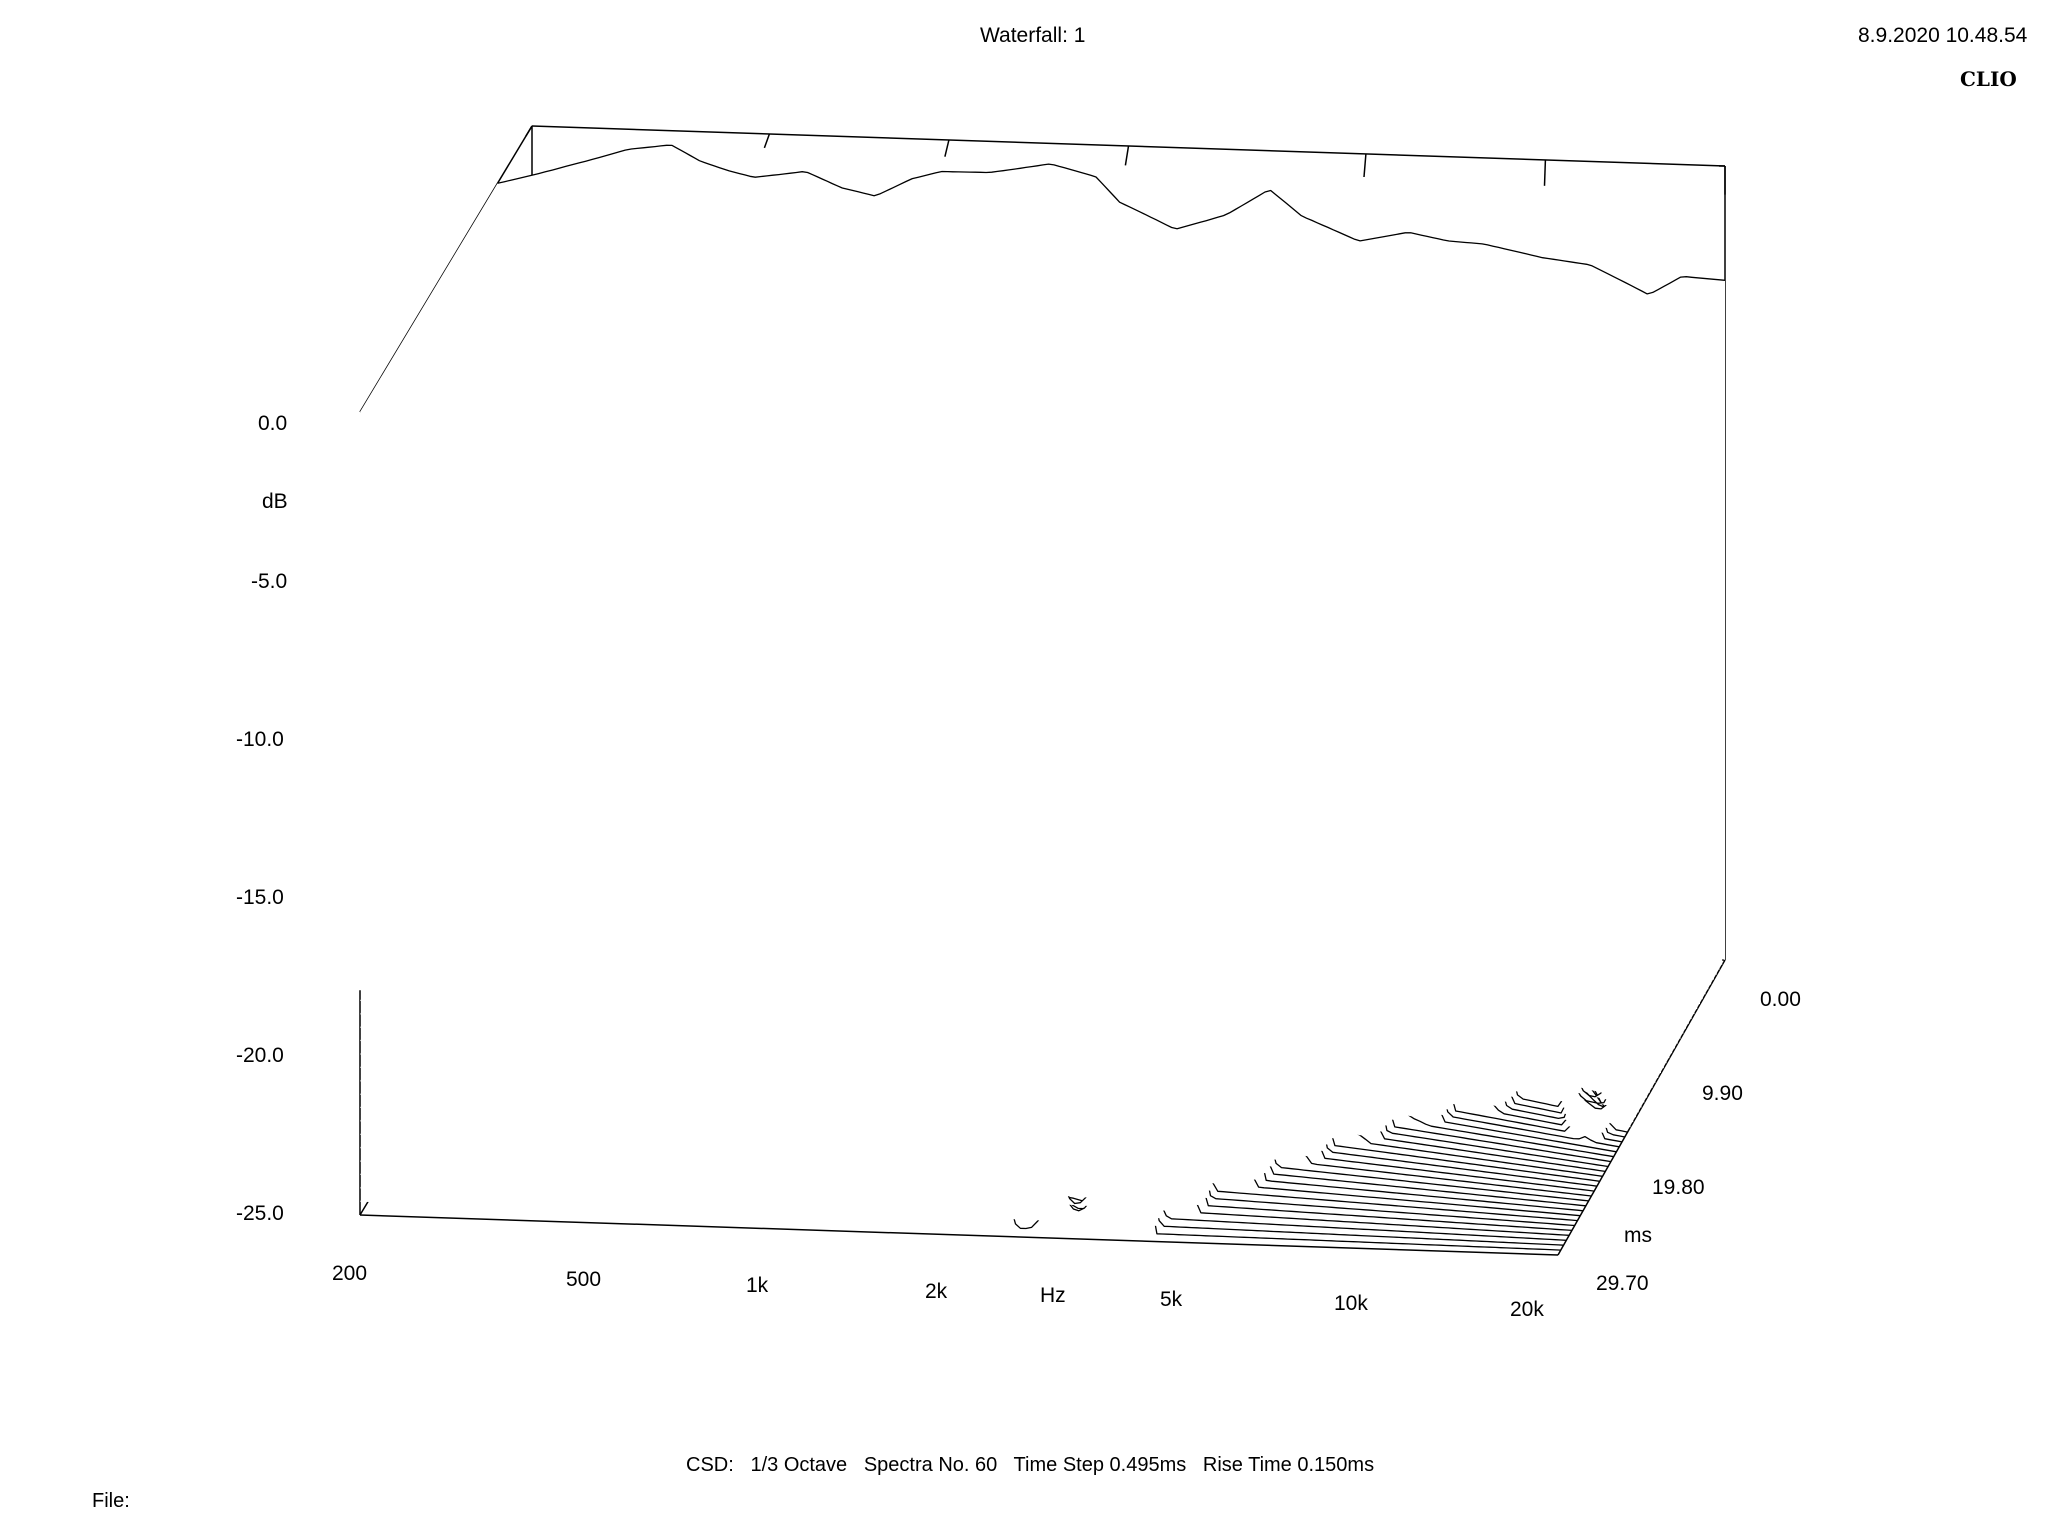  Describe the element at coordinates (111, 1501) in the screenshot. I see `file-label: File:` at that location.